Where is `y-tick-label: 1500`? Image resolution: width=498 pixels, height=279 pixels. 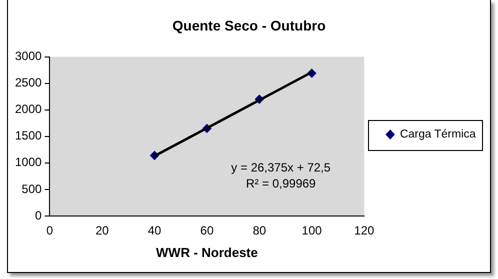 y-tick-label: 1500 is located at coordinates (28, 135).